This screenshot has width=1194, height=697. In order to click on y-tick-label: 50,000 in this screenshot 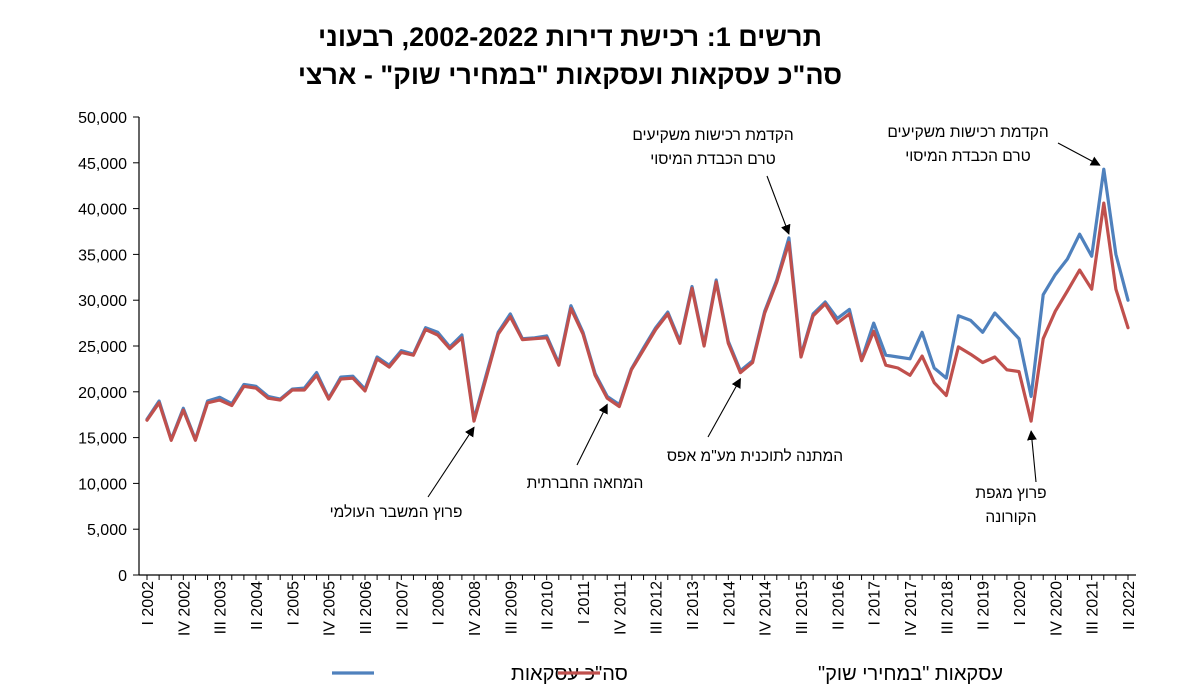, I will do `click(102, 118)`.